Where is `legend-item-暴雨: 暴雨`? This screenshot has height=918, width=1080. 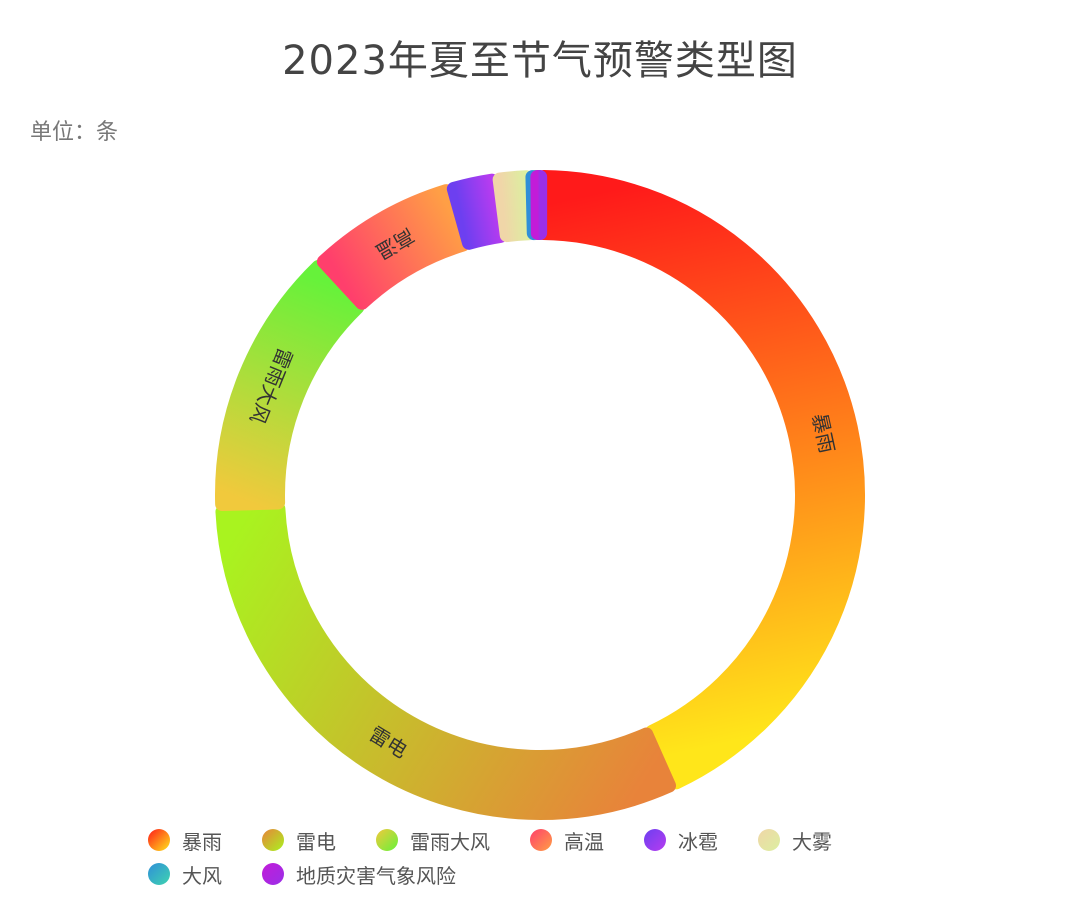 legend-item-暴雨: 暴雨 is located at coordinates (185, 841).